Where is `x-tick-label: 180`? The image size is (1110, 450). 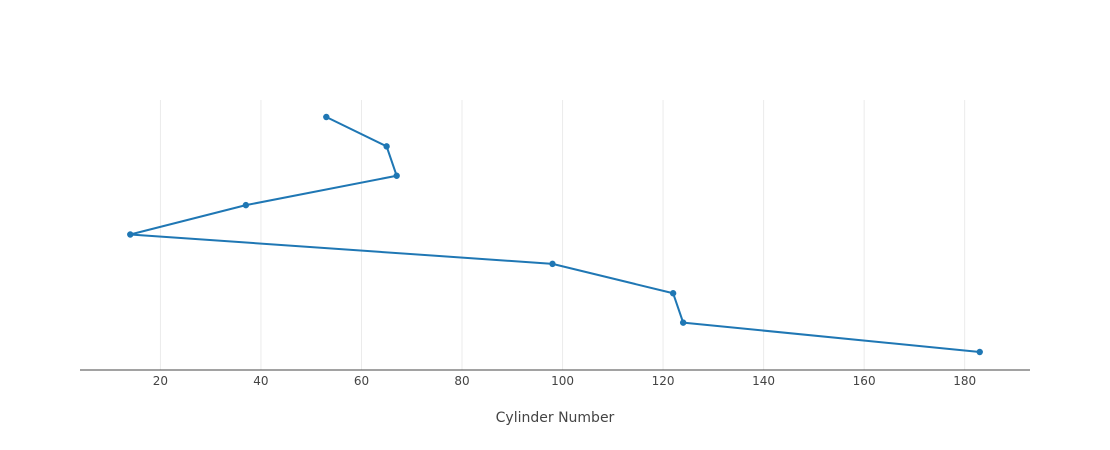
x-tick-label: 180 is located at coordinates (964, 381).